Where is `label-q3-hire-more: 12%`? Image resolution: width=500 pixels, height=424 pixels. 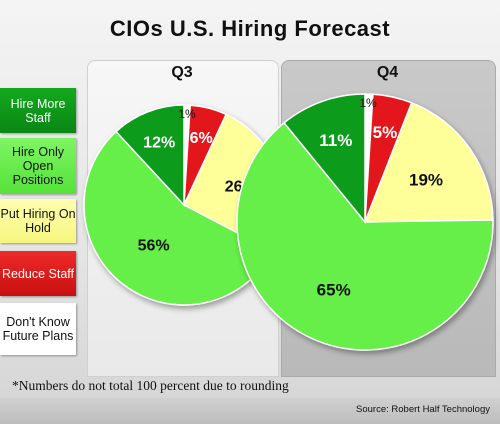
label-q3-hire-more: 12% is located at coordinates (159, 142).